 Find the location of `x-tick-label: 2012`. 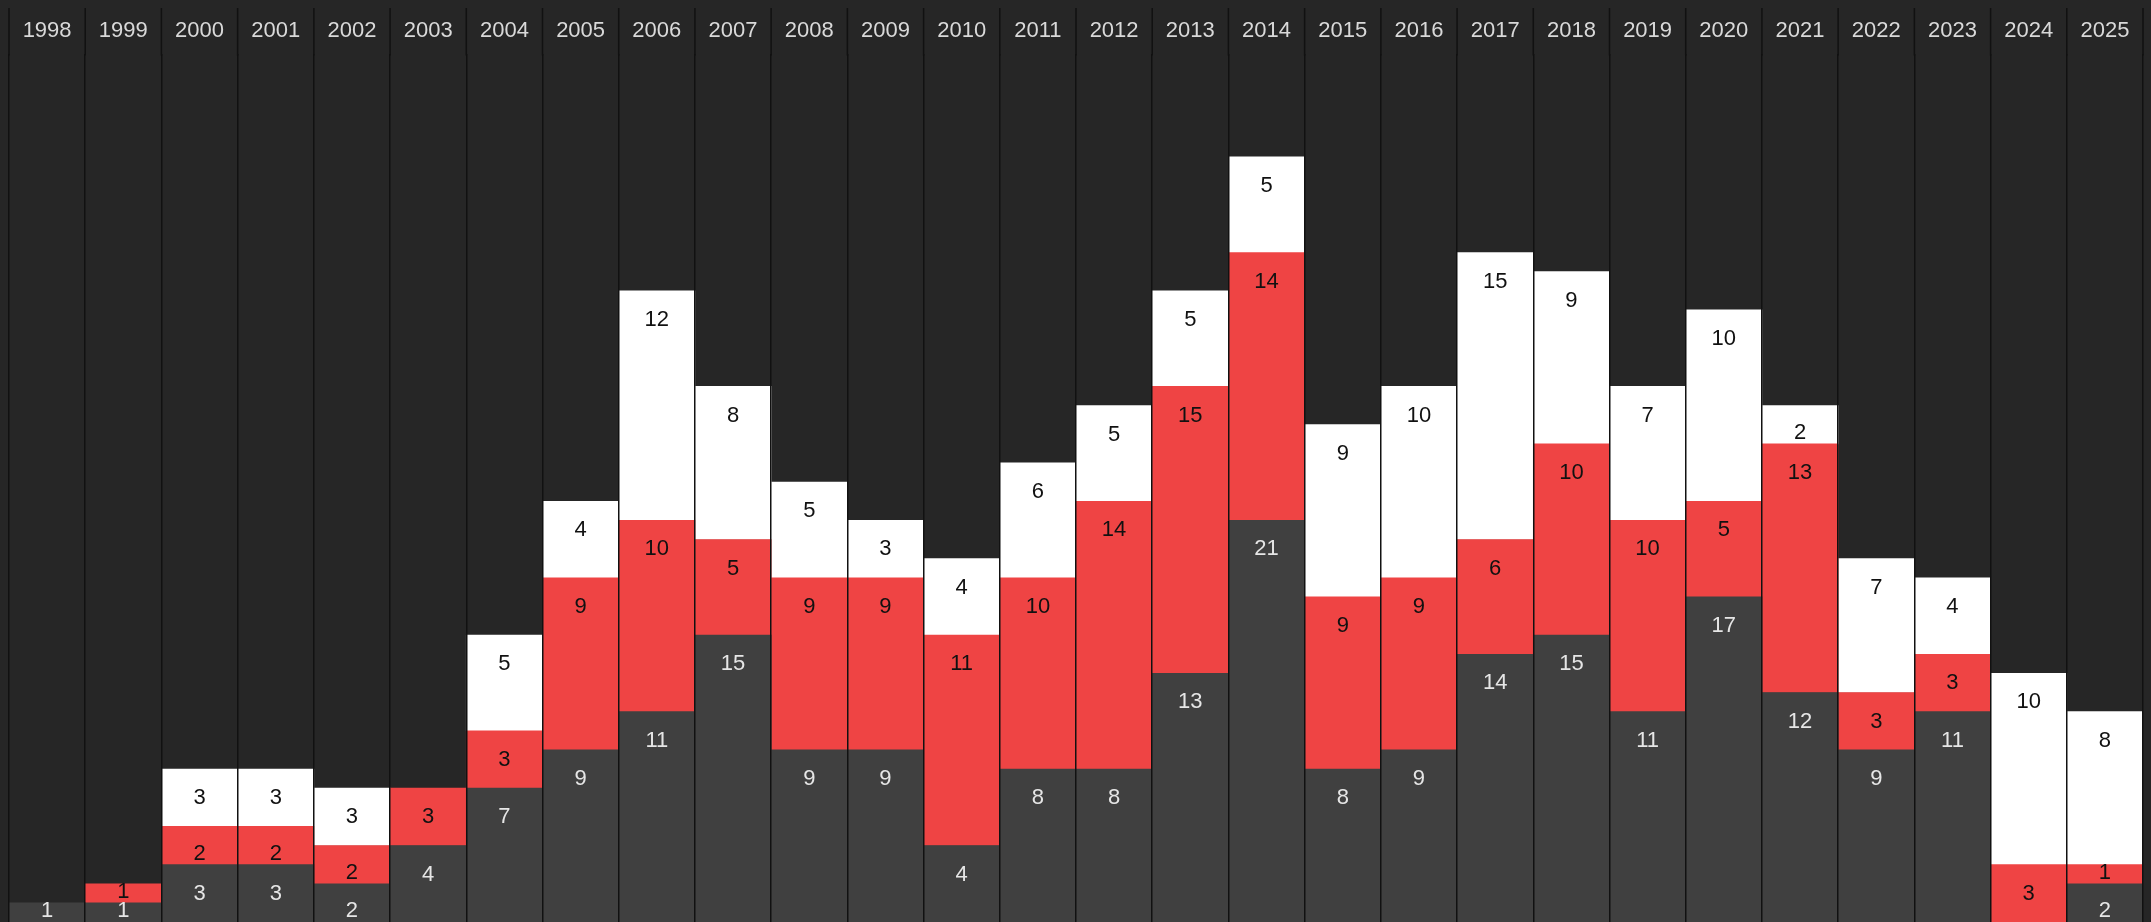

x-tick-label: 2012 is located at coordinates (1114, 30).